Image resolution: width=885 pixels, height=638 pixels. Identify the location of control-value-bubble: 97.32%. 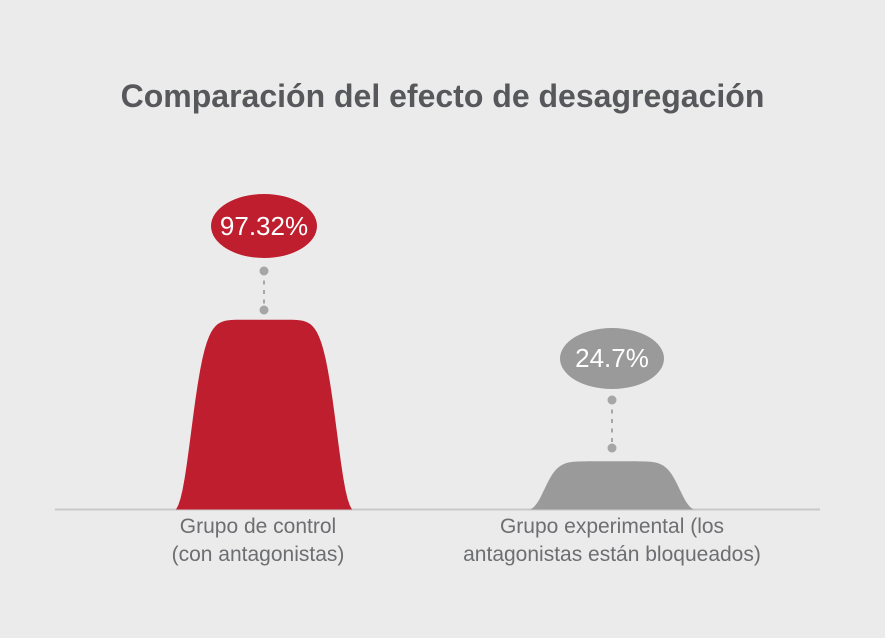
(264, 226).